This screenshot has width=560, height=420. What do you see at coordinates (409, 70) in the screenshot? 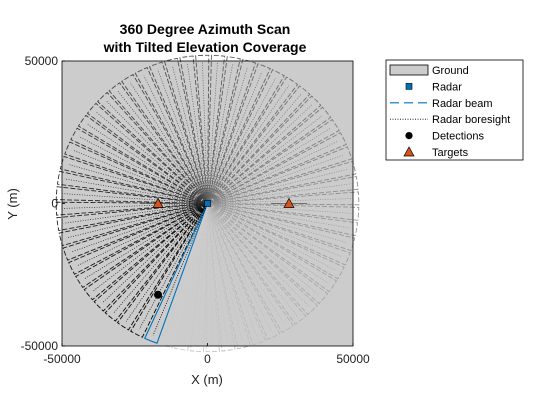
I see `legend-swatch-ground` at bounding box center [409, 70].